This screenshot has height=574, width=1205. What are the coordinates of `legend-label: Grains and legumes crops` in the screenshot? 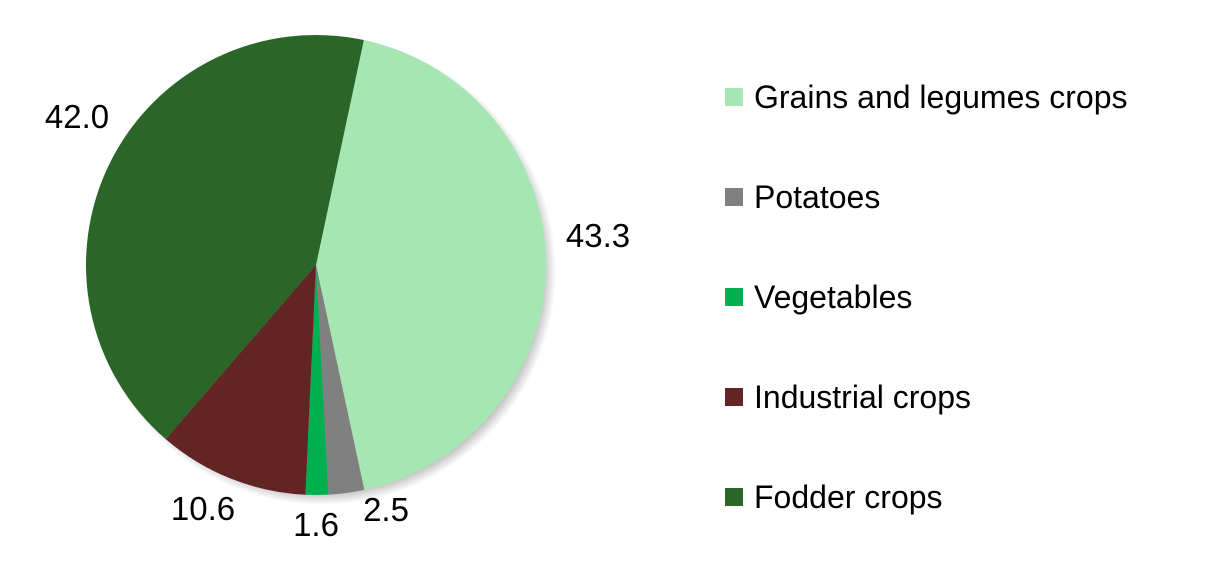 It's located at (941, 97).